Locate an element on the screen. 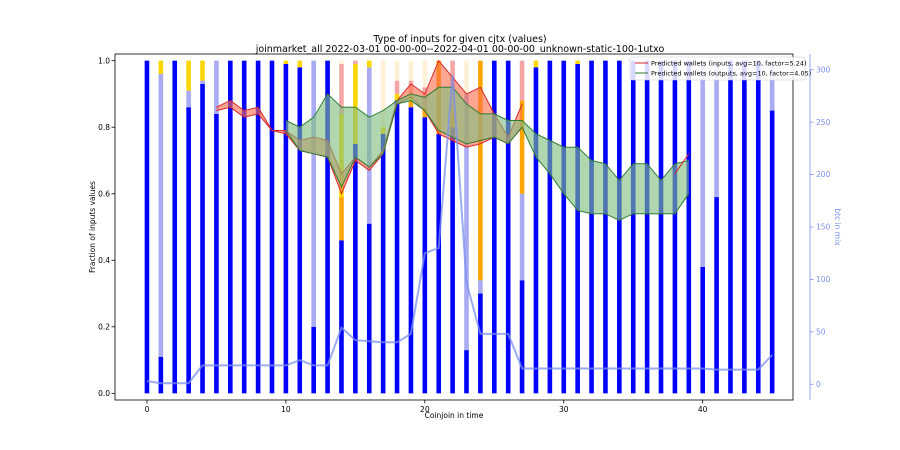  y2-tick-label: 150 is located at coordinates (823, 227).